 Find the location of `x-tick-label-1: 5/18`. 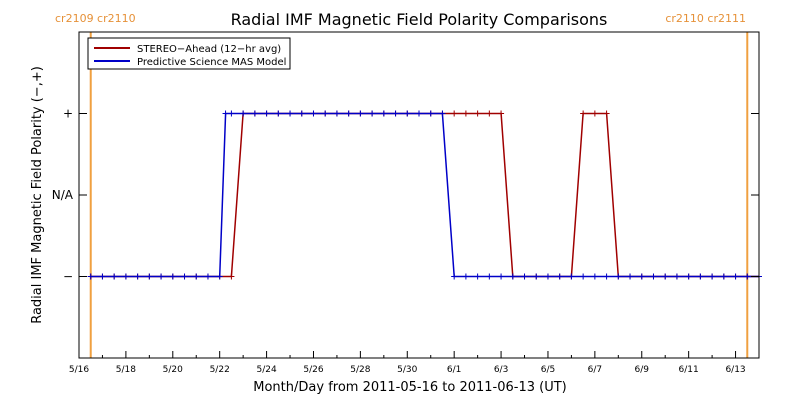

x-tick-label-1: 5/18 is located at coordinates (126, 370).